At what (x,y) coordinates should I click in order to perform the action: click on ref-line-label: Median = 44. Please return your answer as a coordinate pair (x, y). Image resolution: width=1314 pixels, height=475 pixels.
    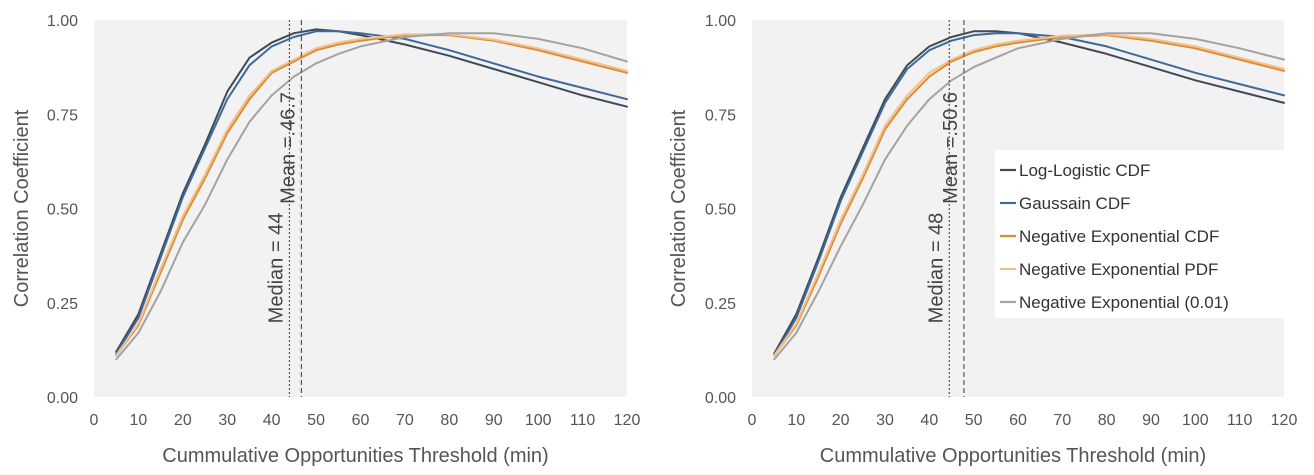
    Looking at the image, I should click on (276, 268).